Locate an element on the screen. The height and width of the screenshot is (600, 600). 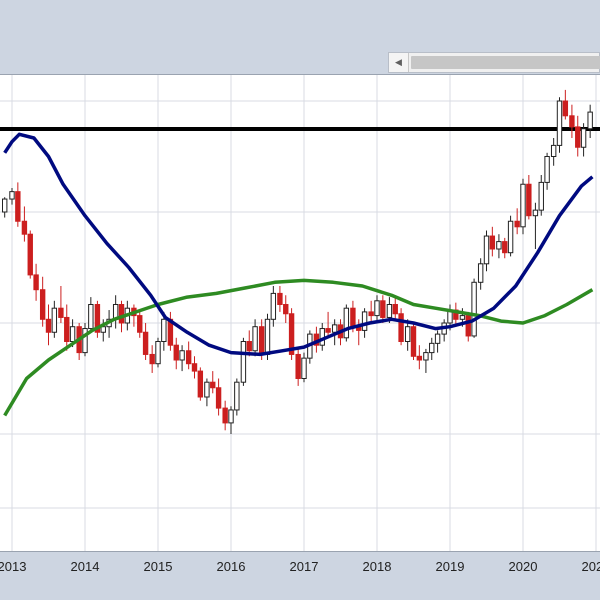
x-tick-label: 2020 is located at coordinates (523, 566).